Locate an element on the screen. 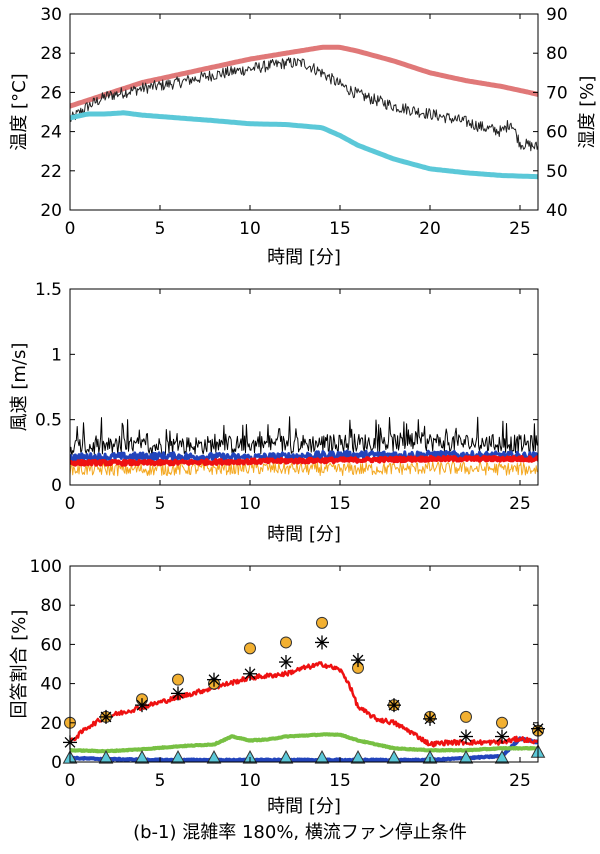 Image resolution: width=600 pixels, height=854 pixels. y-tick-label: 40 is located at coordinates (51, 685).